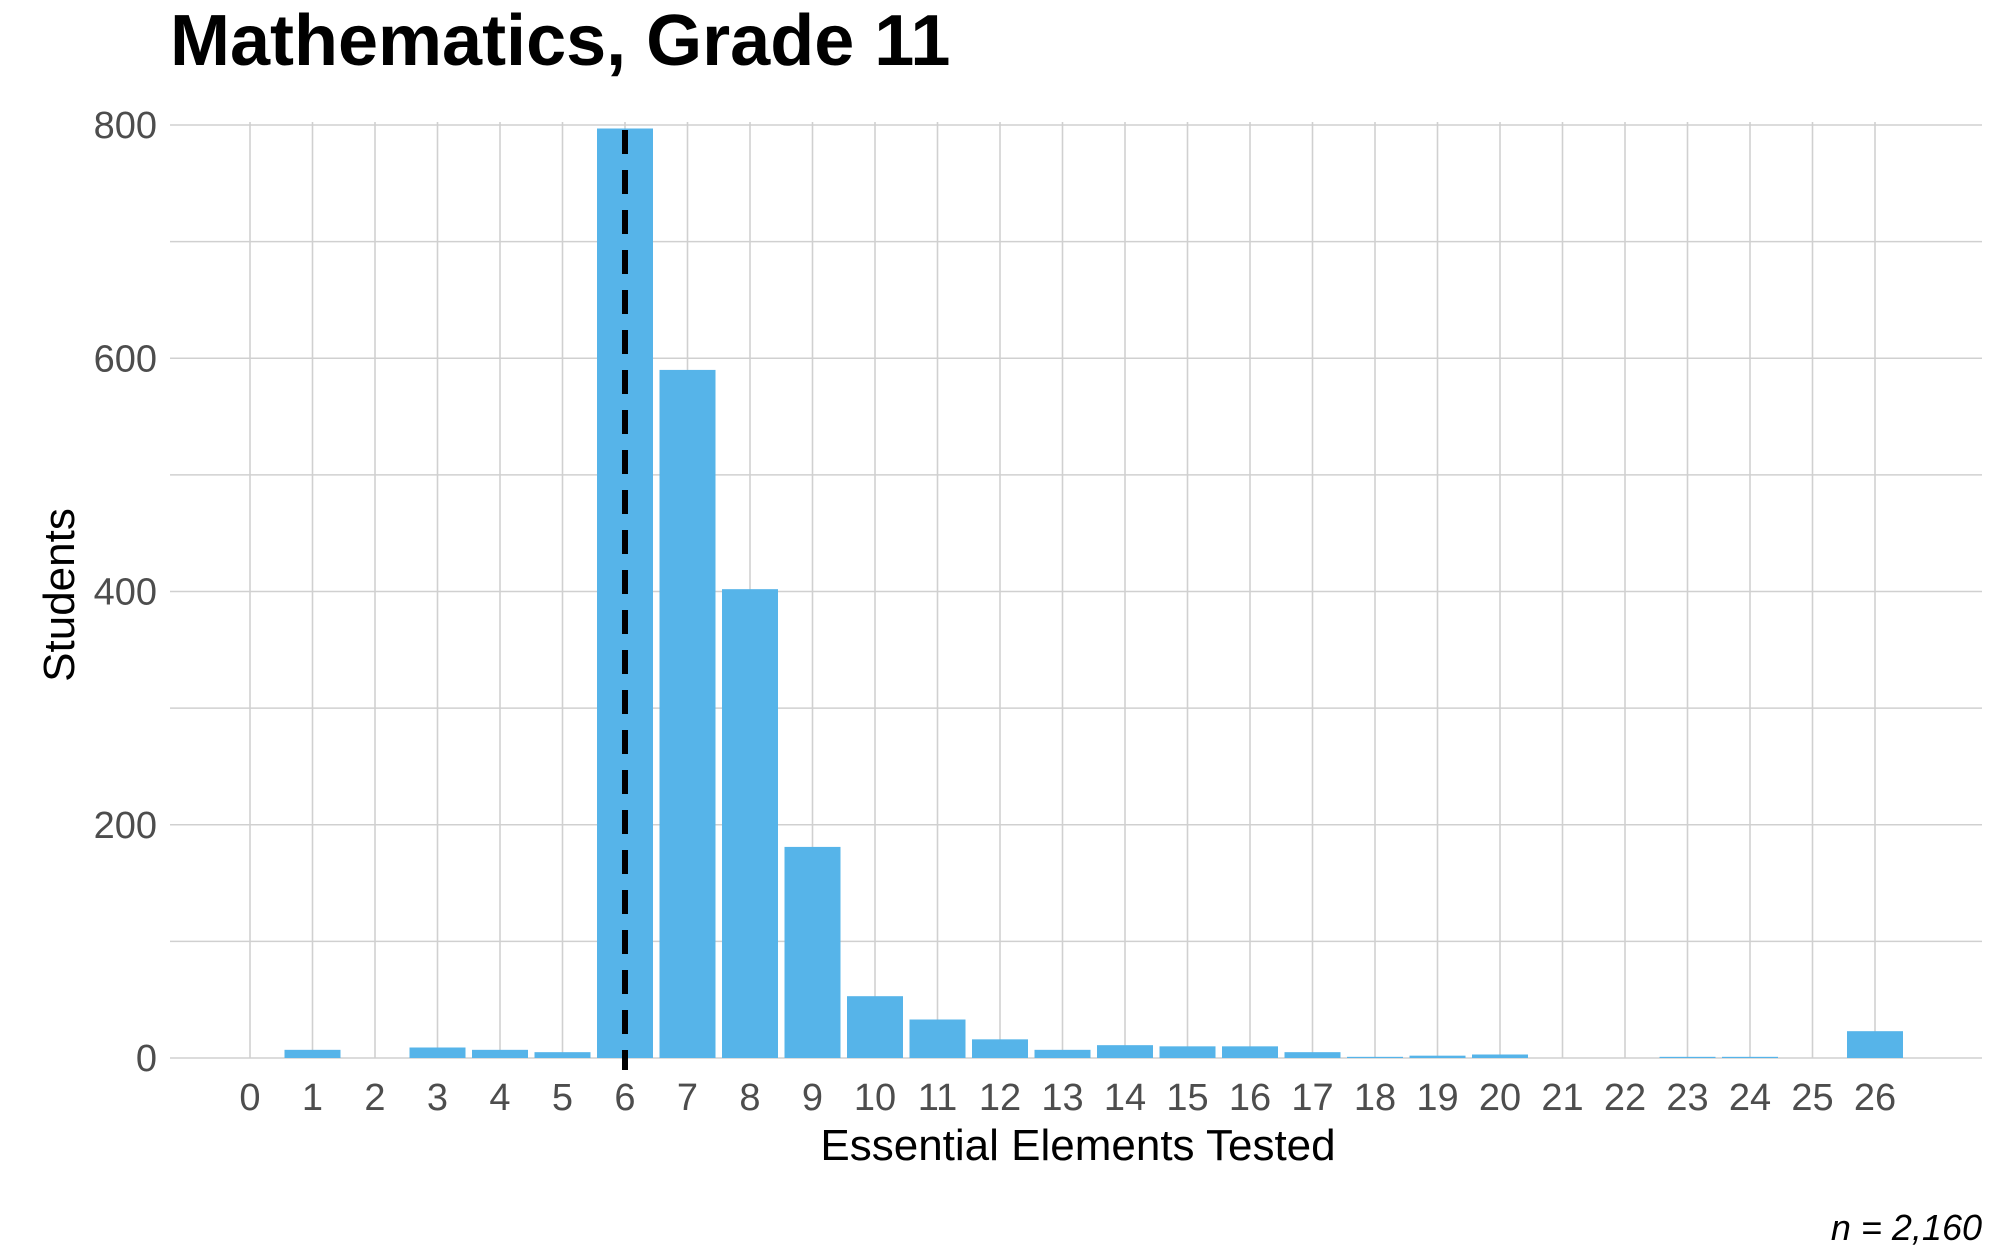 The height and width of the screenshot is (1245, 2016). What do you see at coordinates (1077, 1145) in the screenshot?
I see `x-axis-title: Essential Elements Tested` at bounding box center [1077, 1145].